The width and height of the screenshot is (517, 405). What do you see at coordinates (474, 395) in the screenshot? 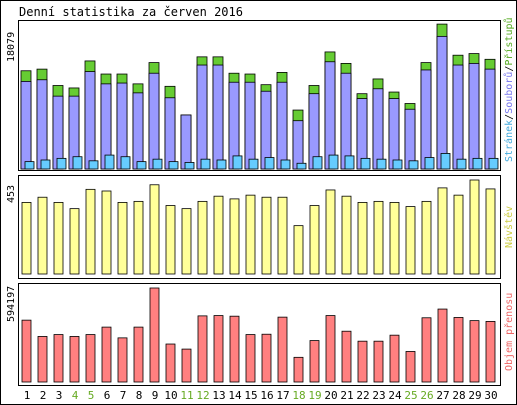
I see `day-label: 29` at bounding box center [474, 395].